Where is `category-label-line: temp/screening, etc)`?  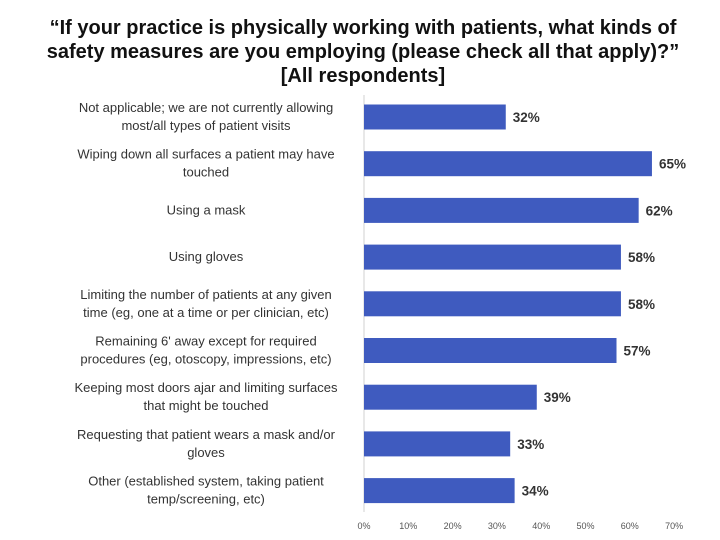
category-label-line: temp/screening, etc) is located at coordinates (206, 499).